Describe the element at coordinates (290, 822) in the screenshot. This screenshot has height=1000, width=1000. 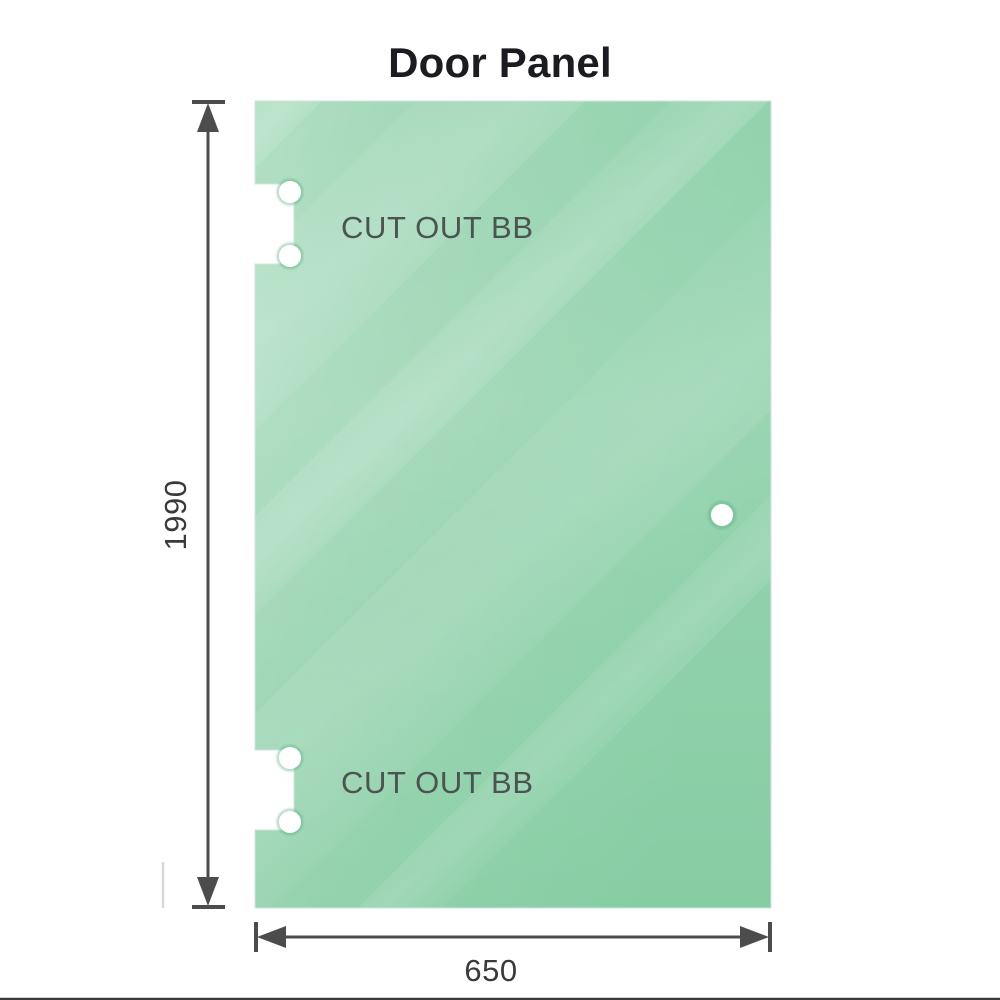
I see `cut-out-bb-bottom-hole-lower` at that location.